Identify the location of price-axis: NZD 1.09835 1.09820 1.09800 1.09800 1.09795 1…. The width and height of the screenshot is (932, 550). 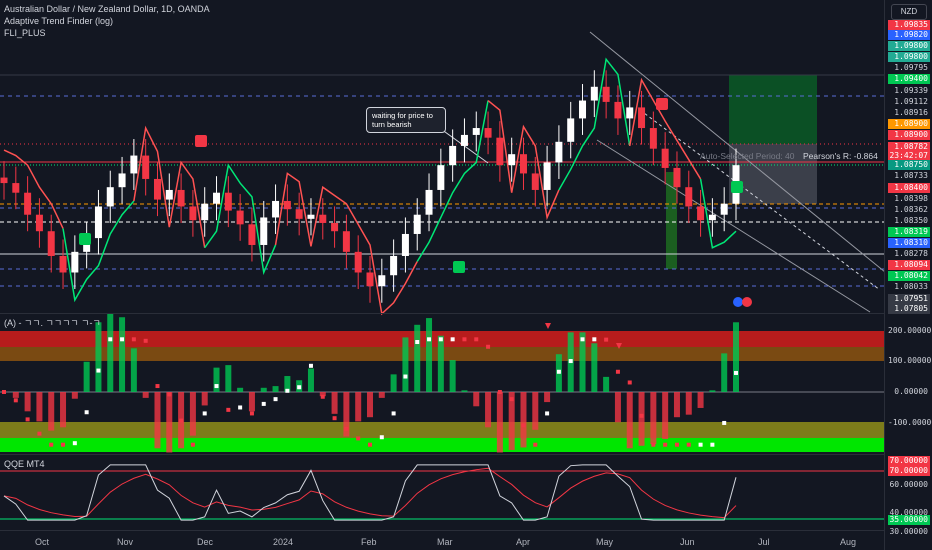
(908, 275).